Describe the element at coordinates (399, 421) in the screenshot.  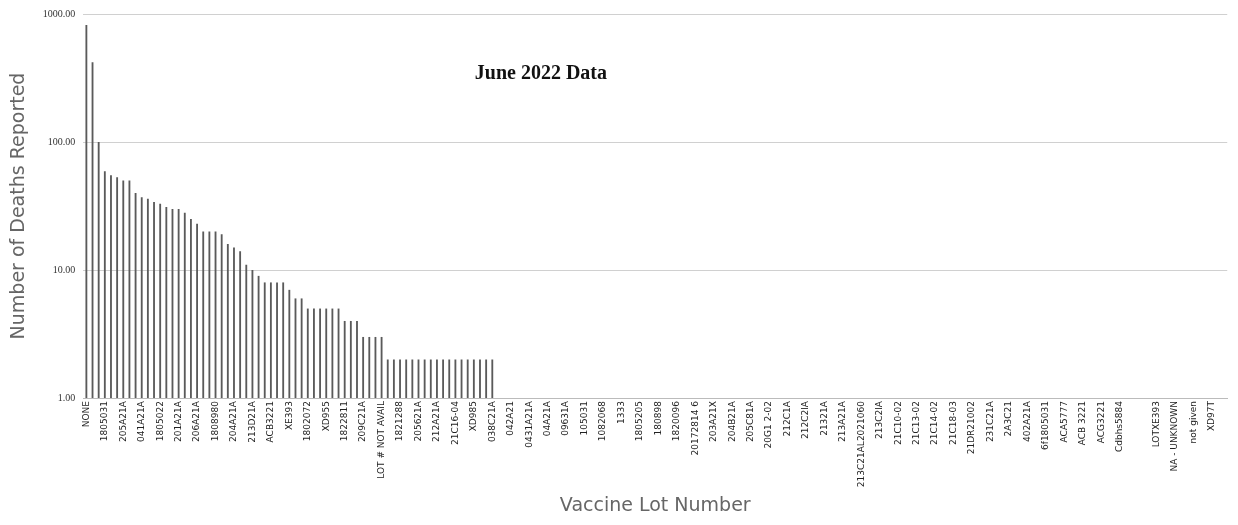
I see `x-tick-label: 1821288` at that location.